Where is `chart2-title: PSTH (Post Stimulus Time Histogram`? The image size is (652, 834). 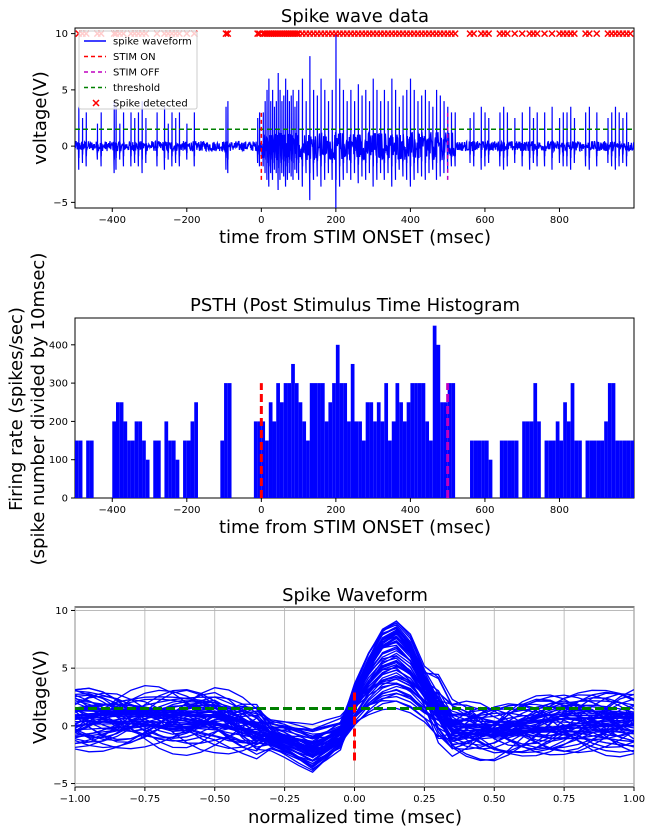
chart2-title: PSTH (Post Stimulus Time Histogram is located at coordinates (355, 305).